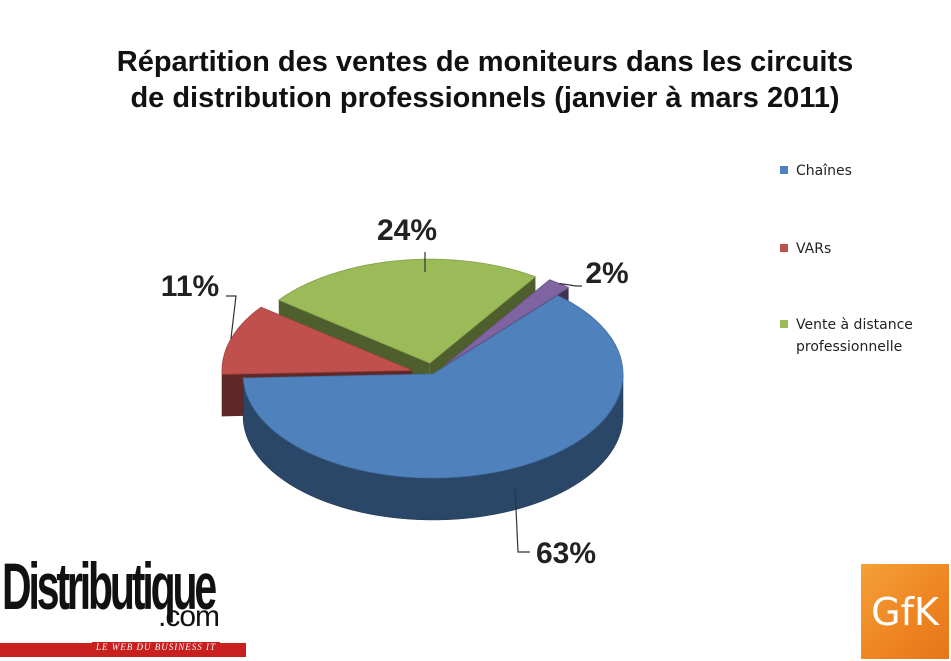  I want to click on legend-item-vente-a-distance: Vente à distance professionnelle, so click(863, 336).